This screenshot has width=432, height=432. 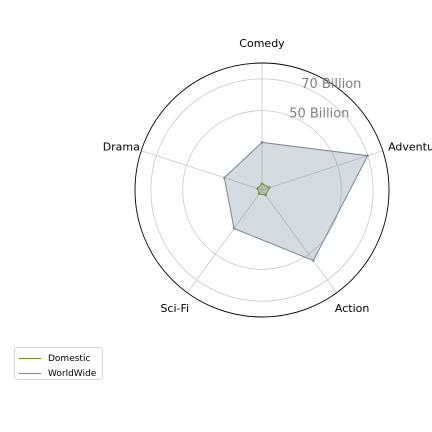 I want to click on legend-item-domestic: Domestic, so click(x=58, y=358).